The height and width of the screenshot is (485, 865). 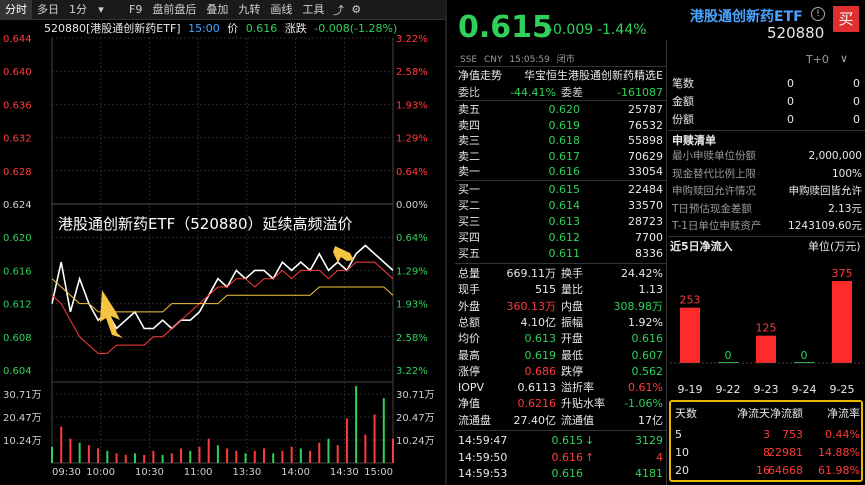 What do you see at coordinates (564, 205) in the screenshot?
I see `bid-price: 0.614` at bounding box center [564, 205].